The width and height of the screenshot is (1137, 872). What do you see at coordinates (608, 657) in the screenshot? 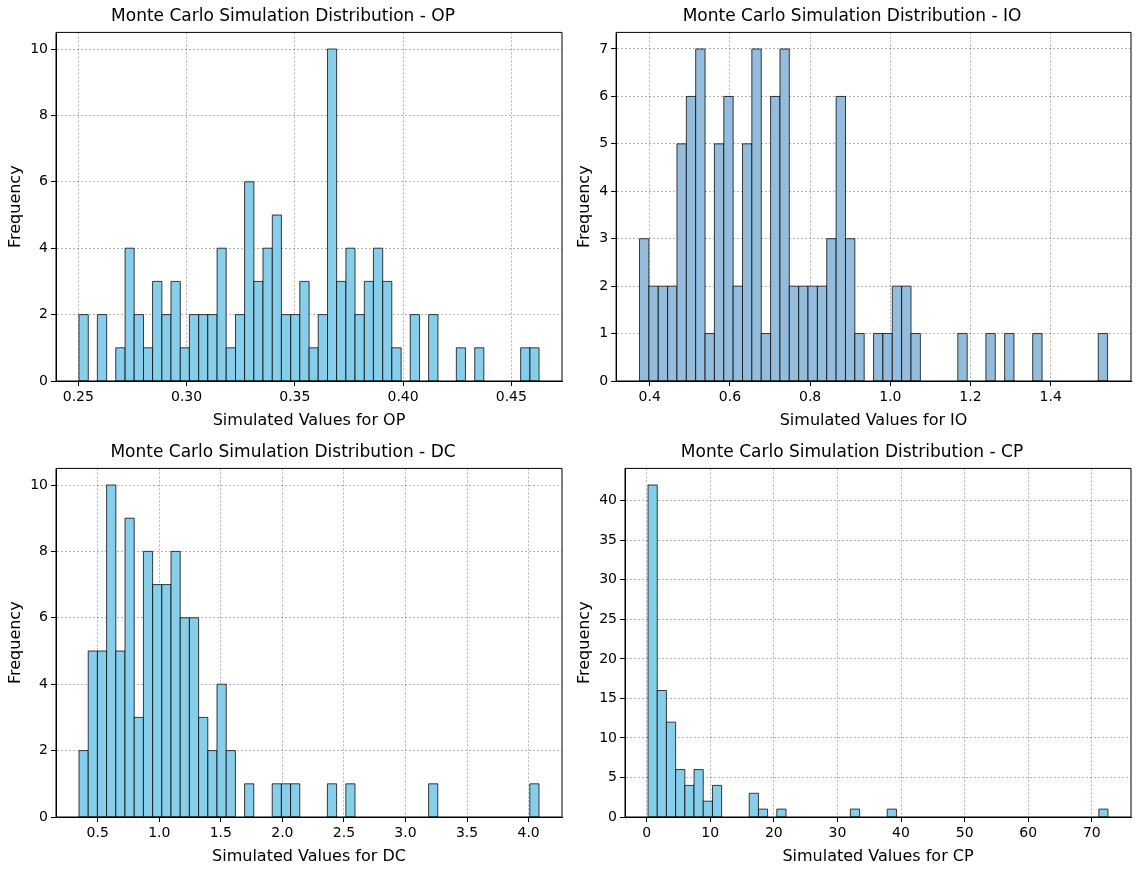
I see `y-tick-label: 20` at bounding box center [608, 657].